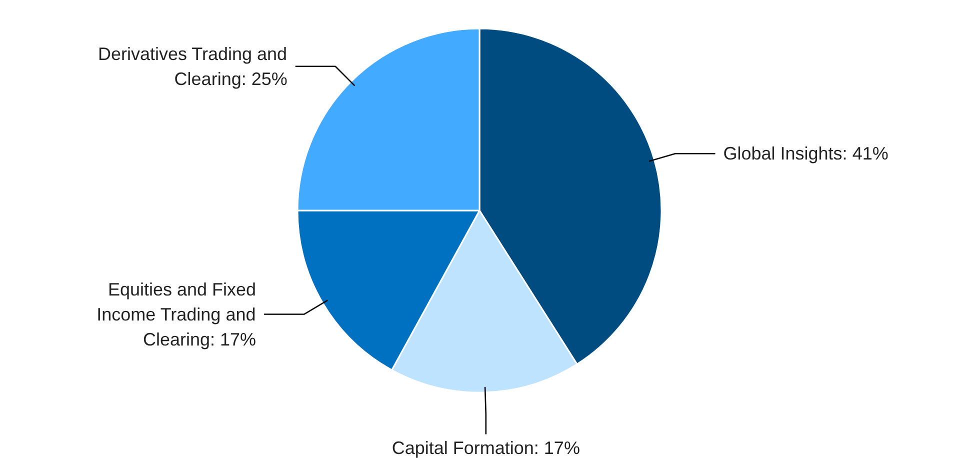 Image resolution: width=964 pixels, height=472 pixels. I want to click on slice-label: Capital Formation: 17%, so click(486, 448).